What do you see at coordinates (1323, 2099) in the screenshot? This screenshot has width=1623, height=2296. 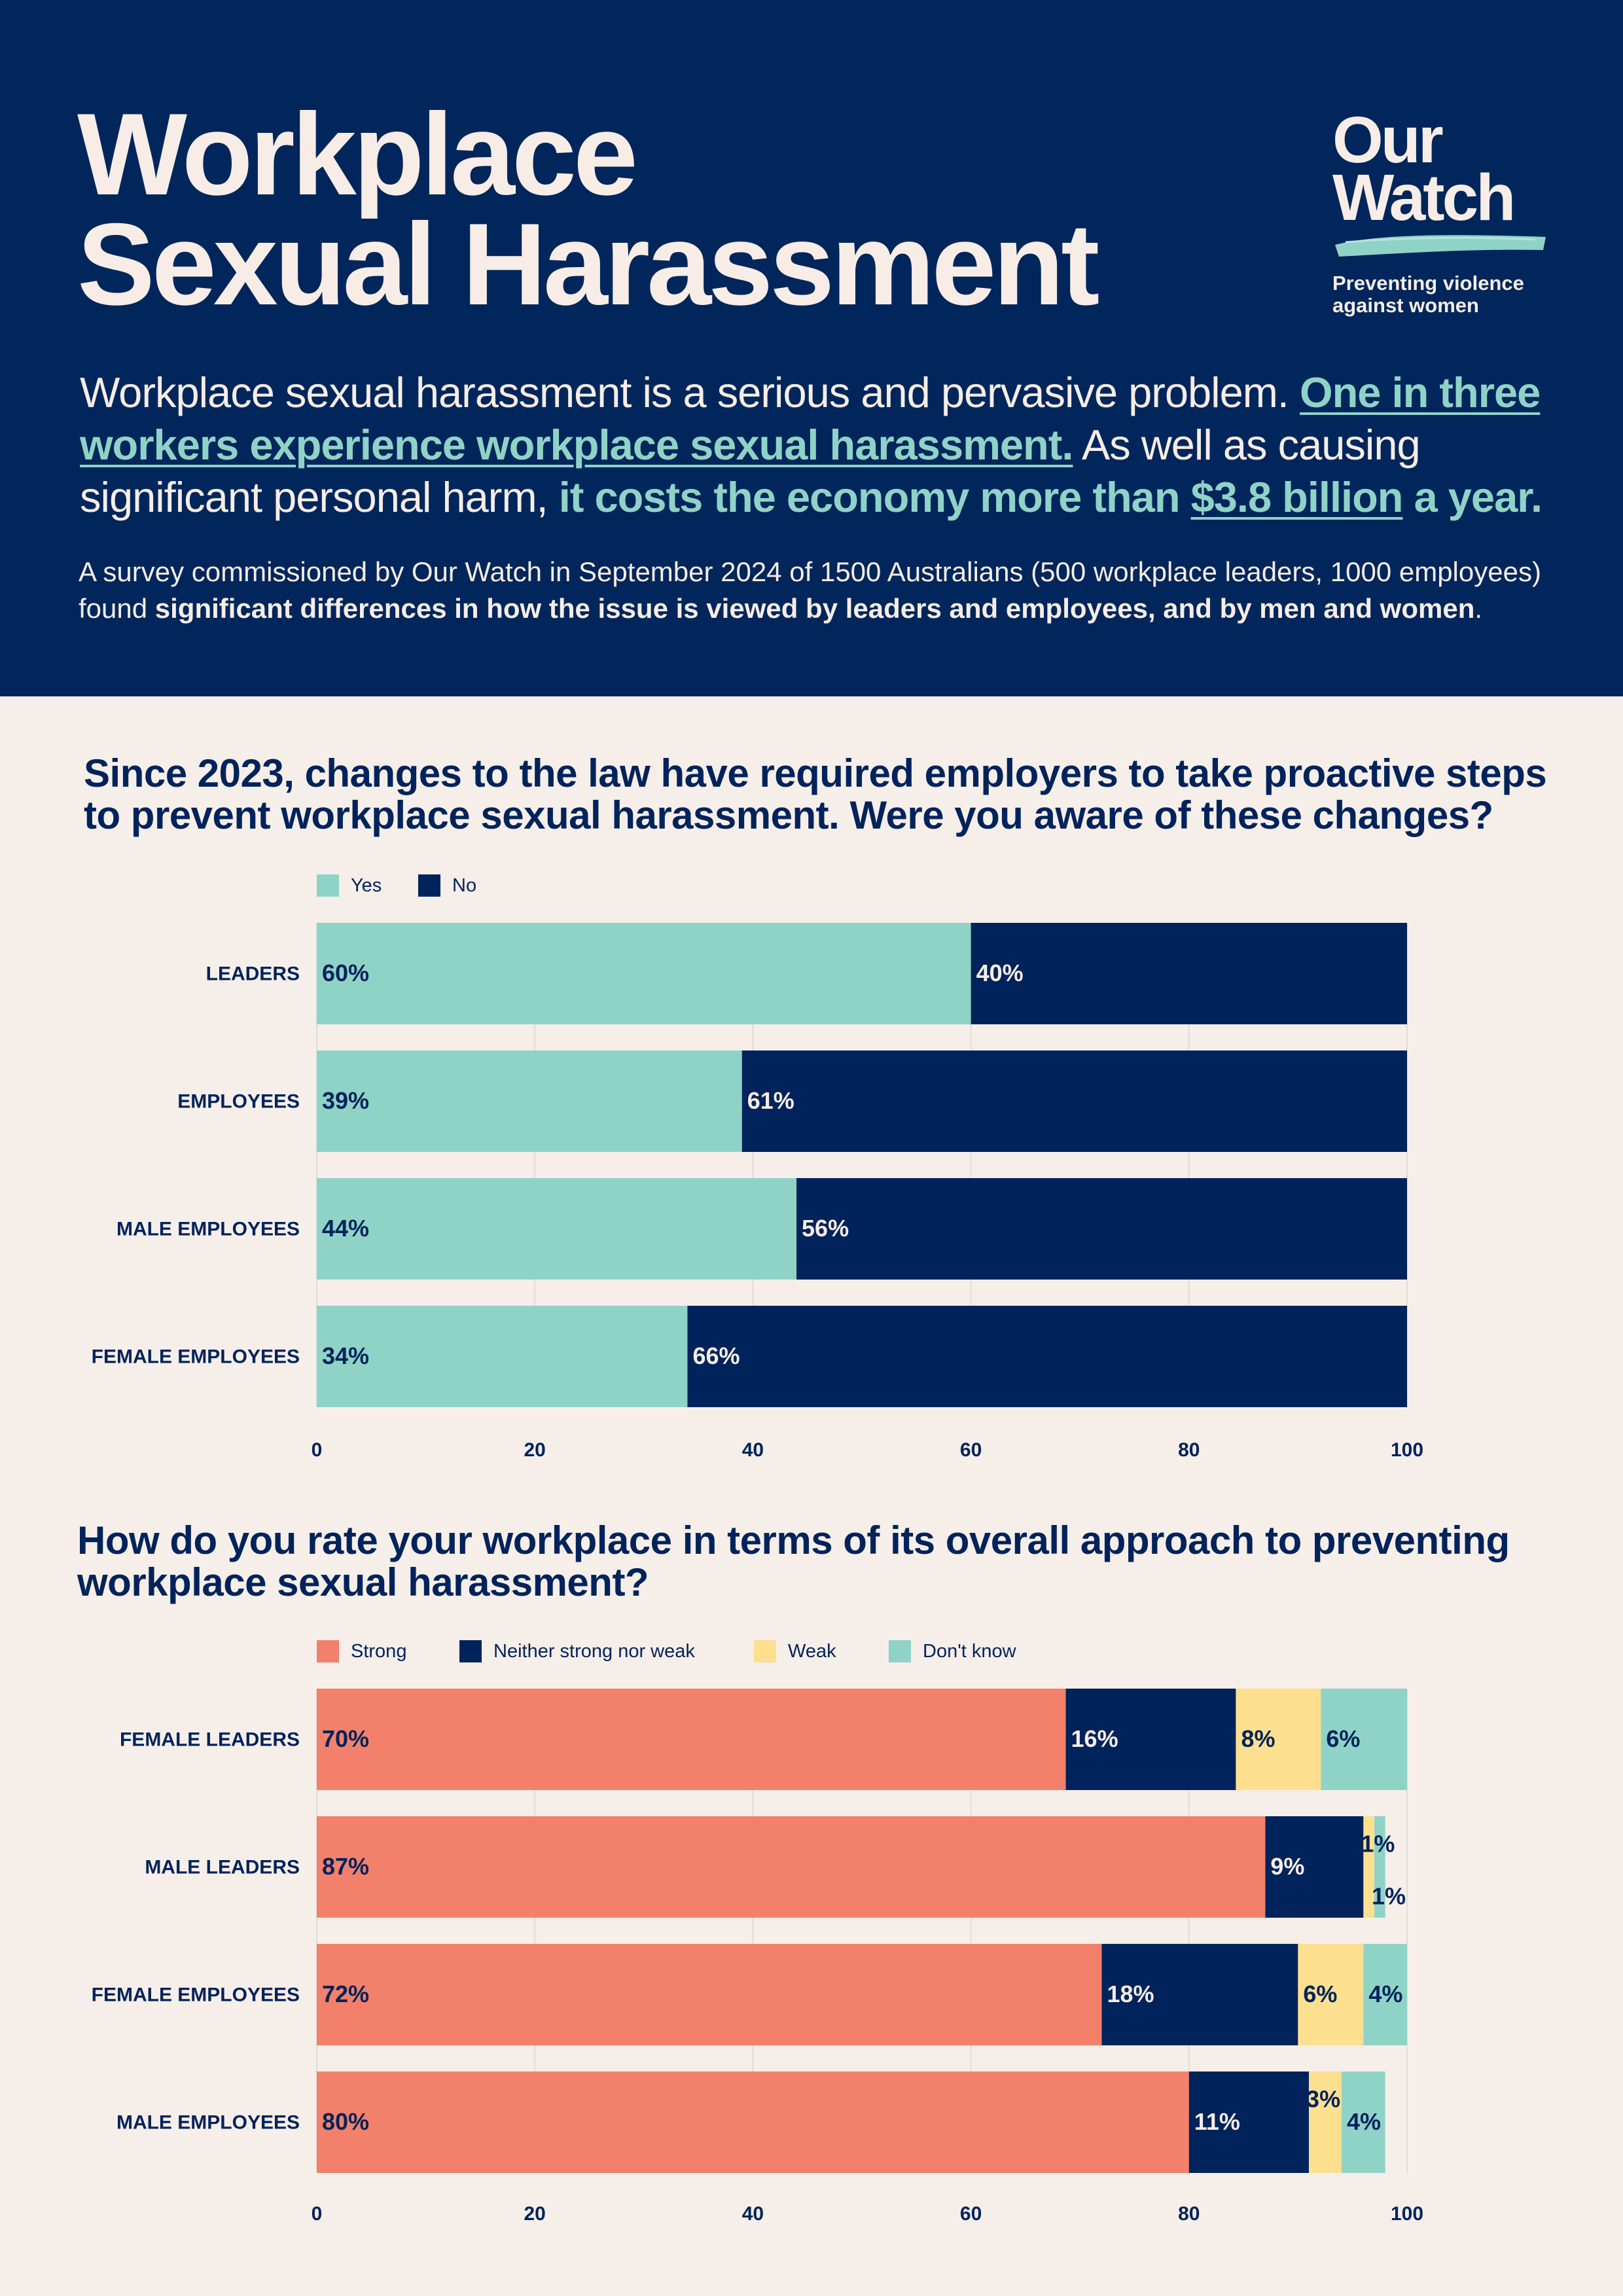 I see `data-label: 3%` at bounding box center [1323, 2099].